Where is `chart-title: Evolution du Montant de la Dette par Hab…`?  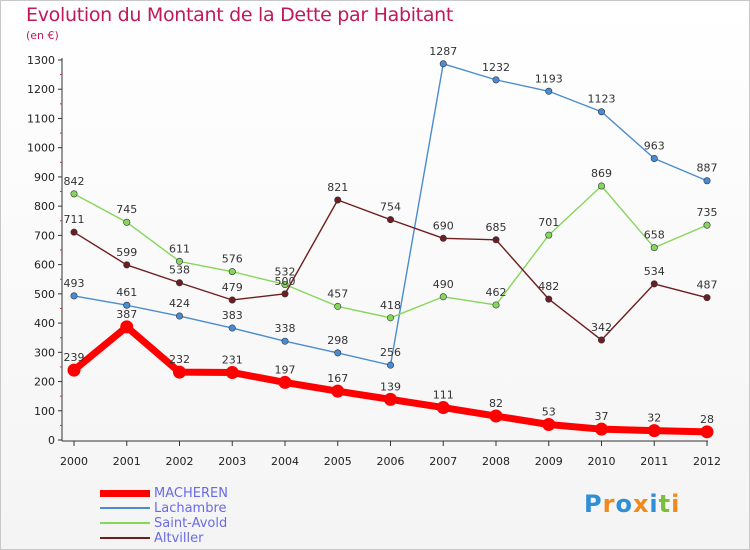 chart-title: Evolution du Montant de la Dette par Hab… is located at coordinates (240, 15).